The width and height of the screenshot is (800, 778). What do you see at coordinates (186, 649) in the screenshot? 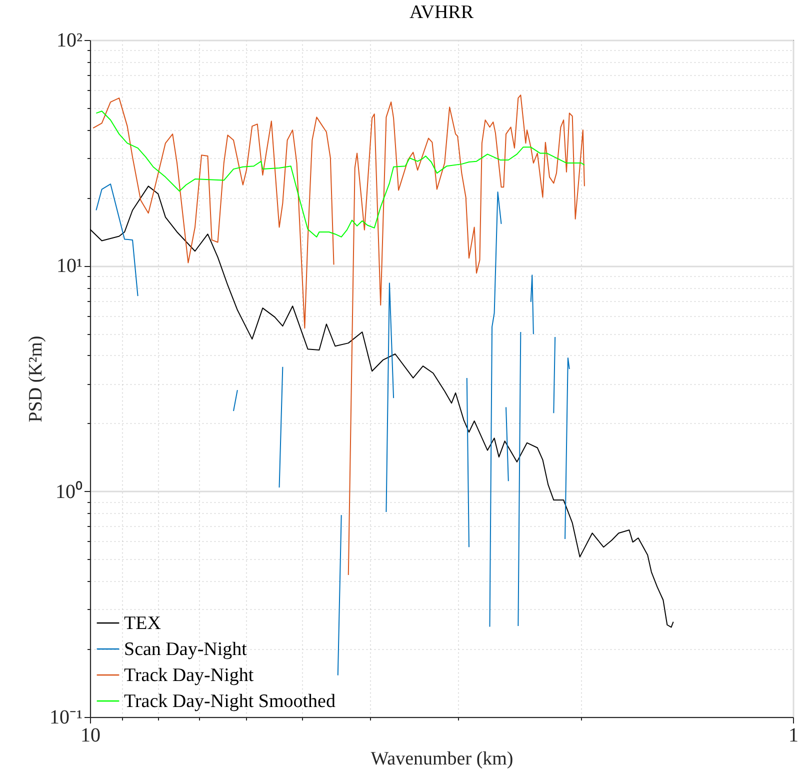
I see `legend-label: Scan Day-Night` at bounding box center [186, 649].